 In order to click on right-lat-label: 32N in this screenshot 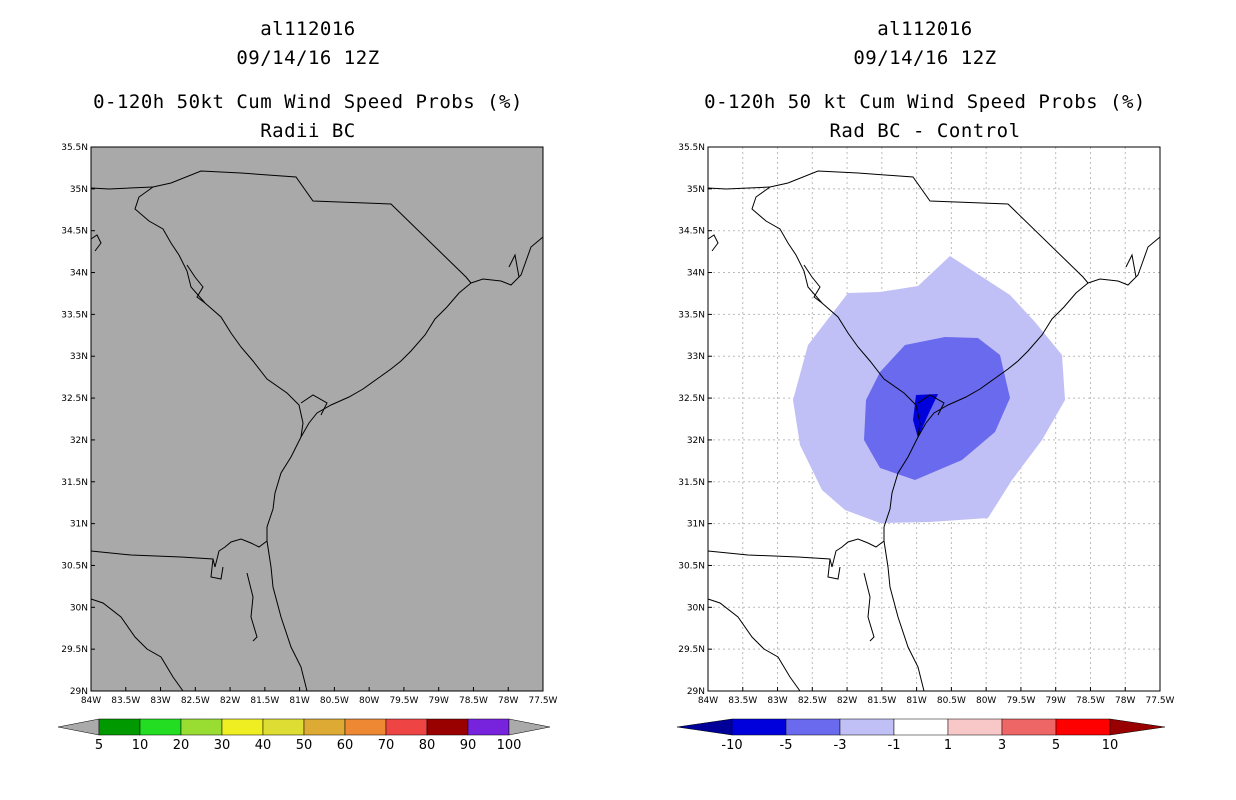, I will do `click(696, 441)`.